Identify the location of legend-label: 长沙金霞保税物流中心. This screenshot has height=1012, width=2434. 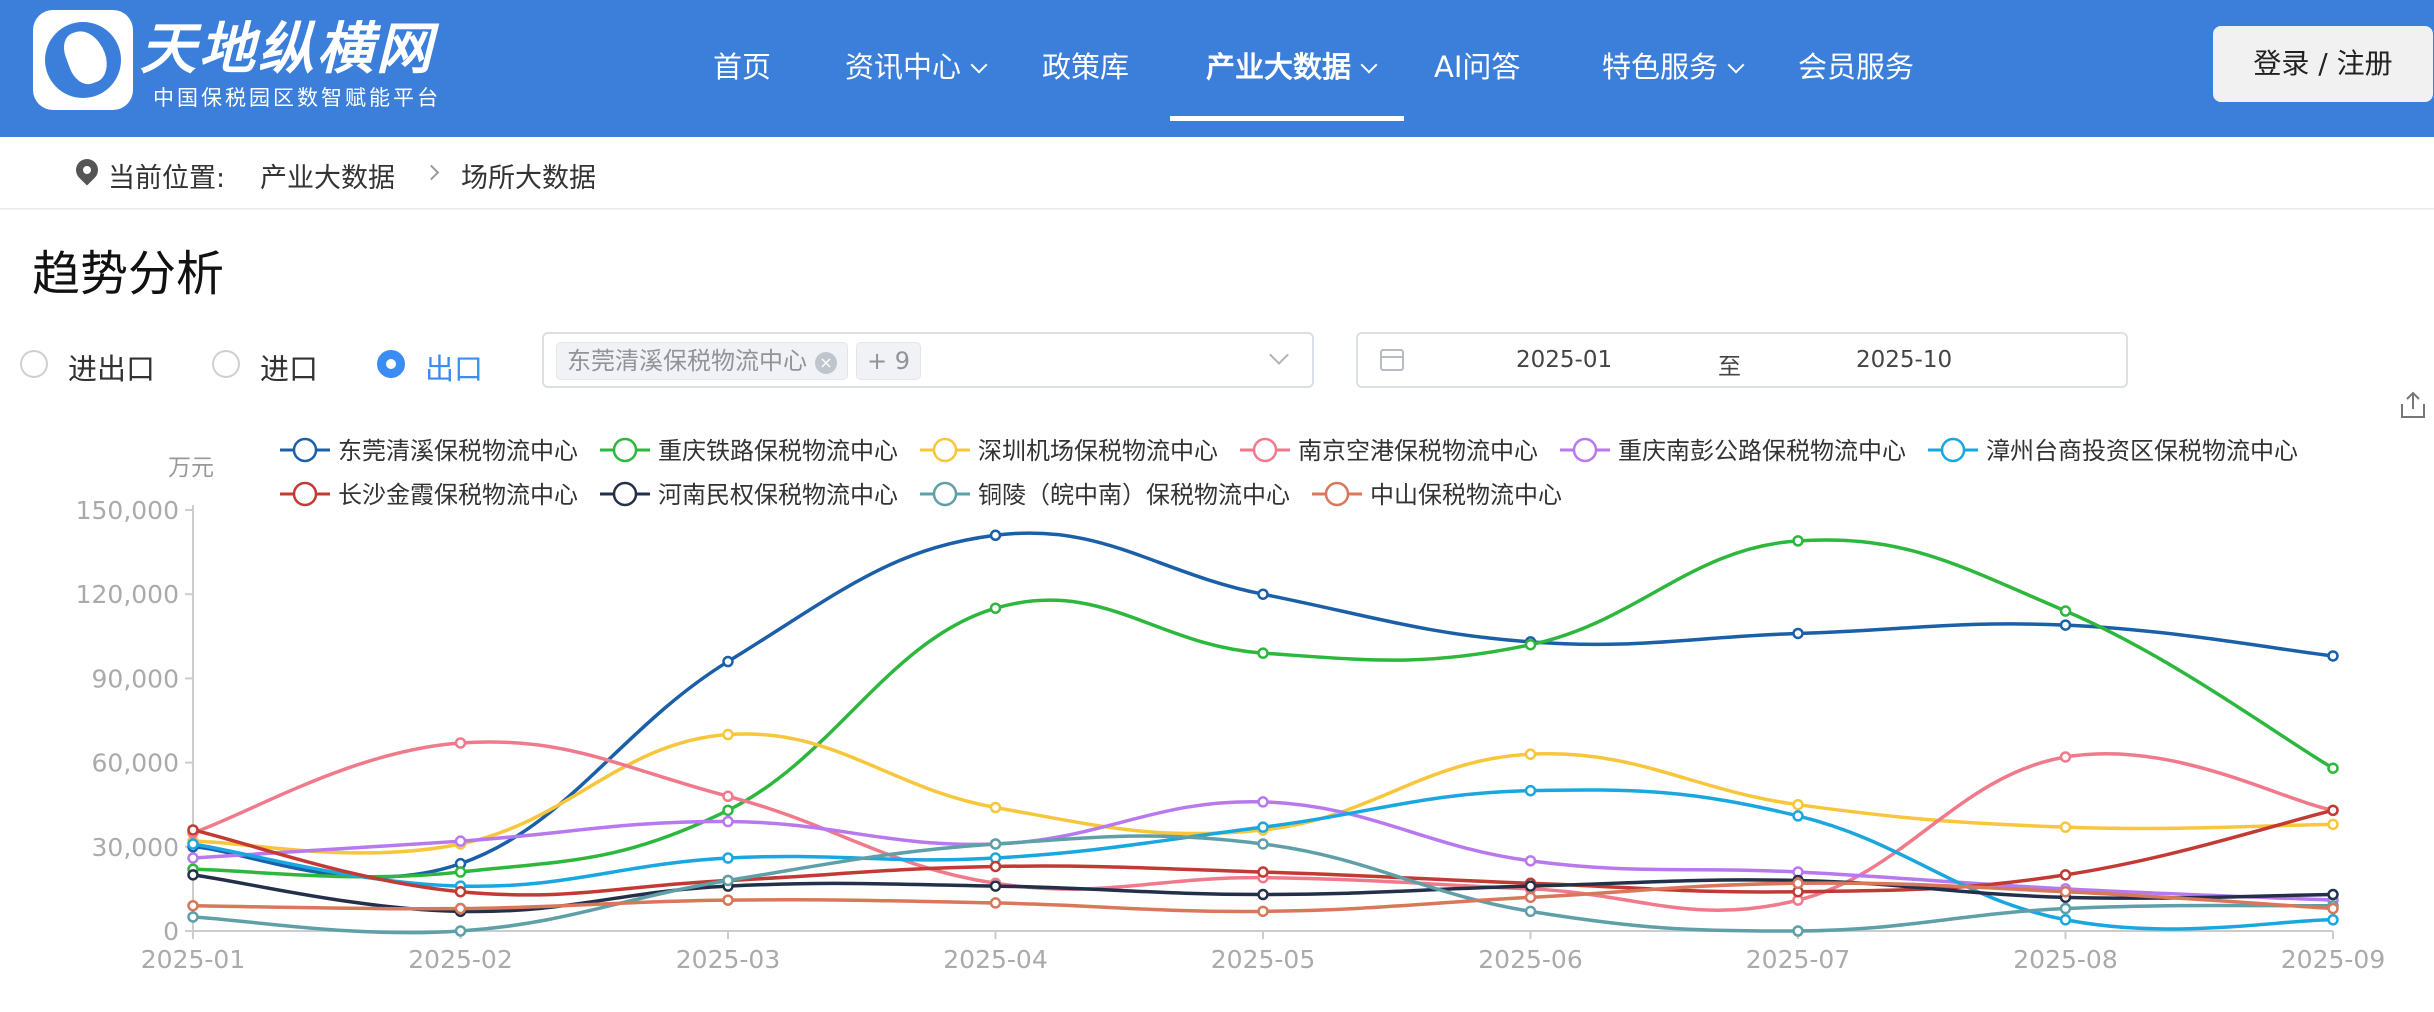
(458, 495).